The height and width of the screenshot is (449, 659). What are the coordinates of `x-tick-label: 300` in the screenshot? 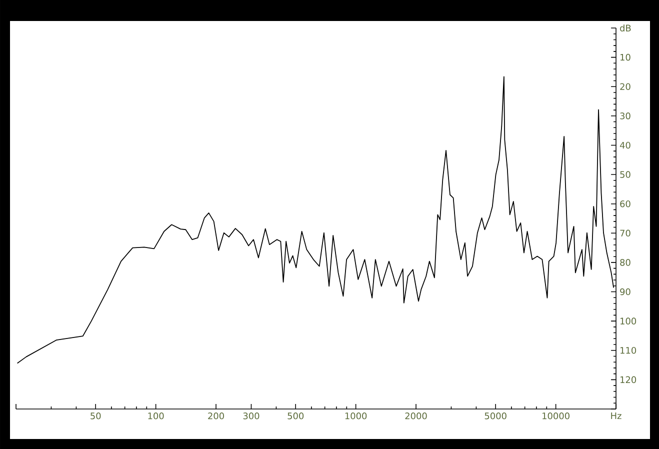 It's located at (251, 416).